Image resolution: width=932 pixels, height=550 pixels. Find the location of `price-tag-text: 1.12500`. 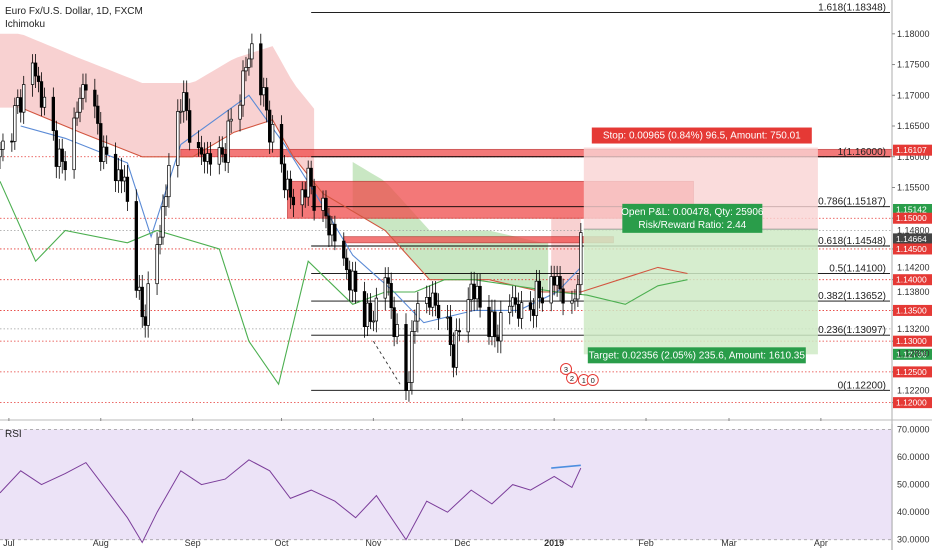

price-tag-text: 1.12500 is located at coordinates (911, 372).